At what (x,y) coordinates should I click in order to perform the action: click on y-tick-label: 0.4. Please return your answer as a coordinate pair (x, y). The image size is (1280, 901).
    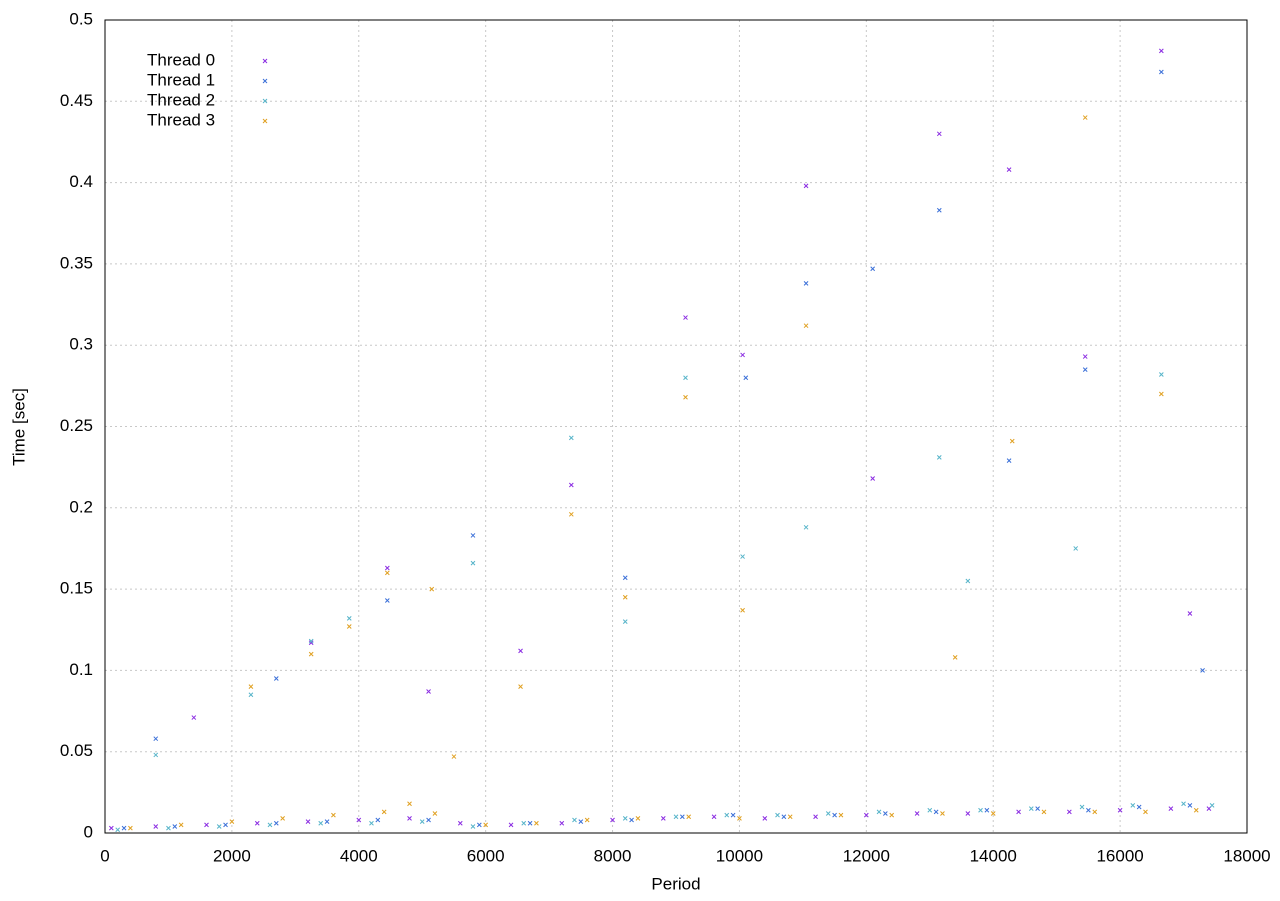
    Looking at the image, I should click on (81, 181).